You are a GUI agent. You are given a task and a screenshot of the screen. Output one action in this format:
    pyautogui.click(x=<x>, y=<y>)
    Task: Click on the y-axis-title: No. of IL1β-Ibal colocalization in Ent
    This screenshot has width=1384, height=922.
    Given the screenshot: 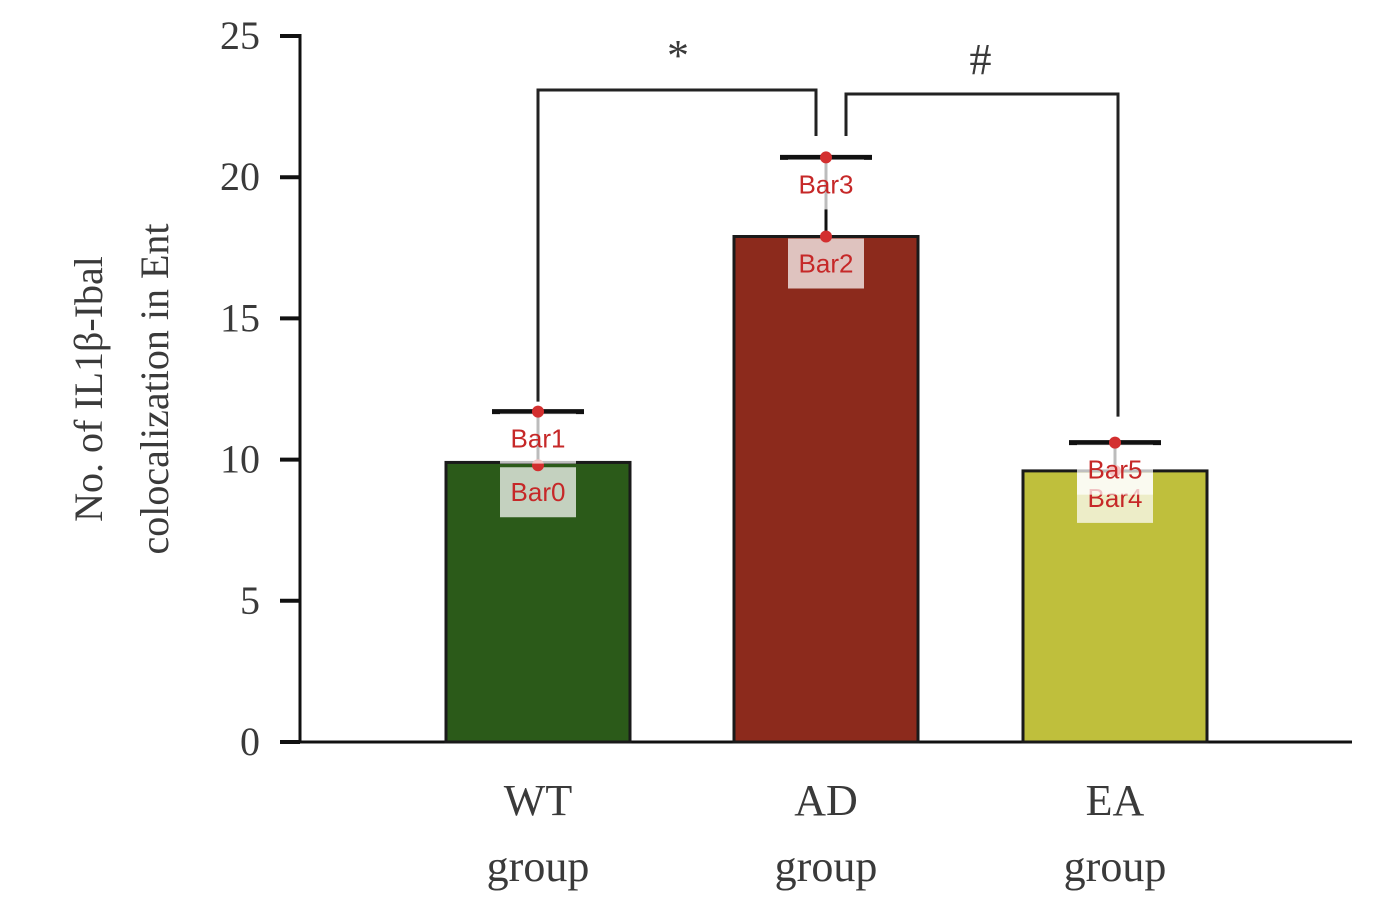 What is the action you would take?
    pyautogui.click(x=121, y=389)
    